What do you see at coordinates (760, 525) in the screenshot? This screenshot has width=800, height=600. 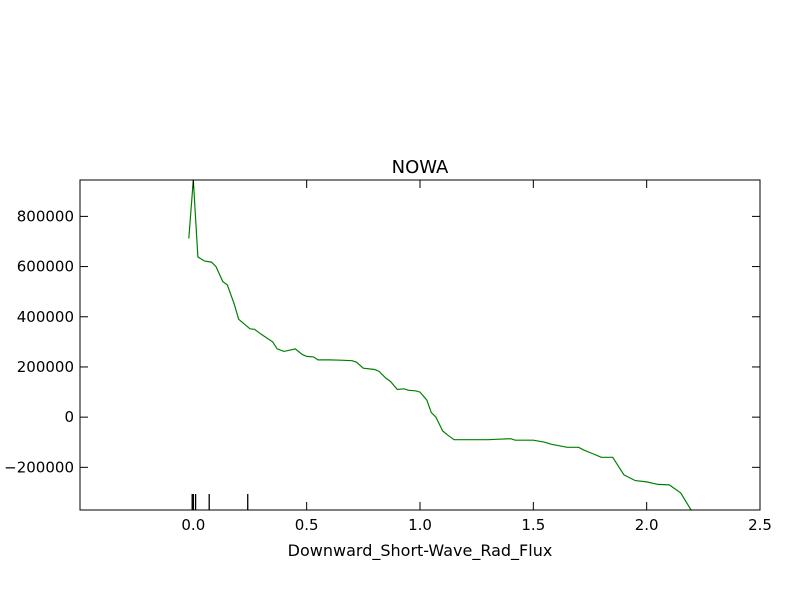 I see `x-tick-label: 2.5` at bounding box center [760, 525].